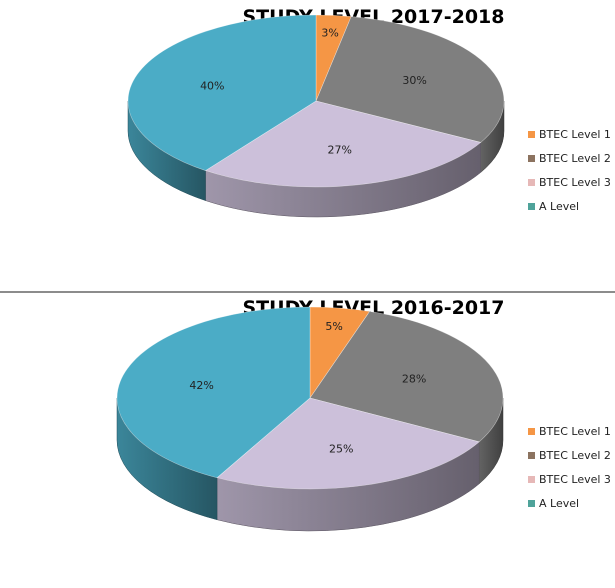 This screenshot has height=588, width=615. What do you see at coordinates (414, 80) in the screenshot?
I see `pie-data-label: 30%` at bounding box center [414, 80].